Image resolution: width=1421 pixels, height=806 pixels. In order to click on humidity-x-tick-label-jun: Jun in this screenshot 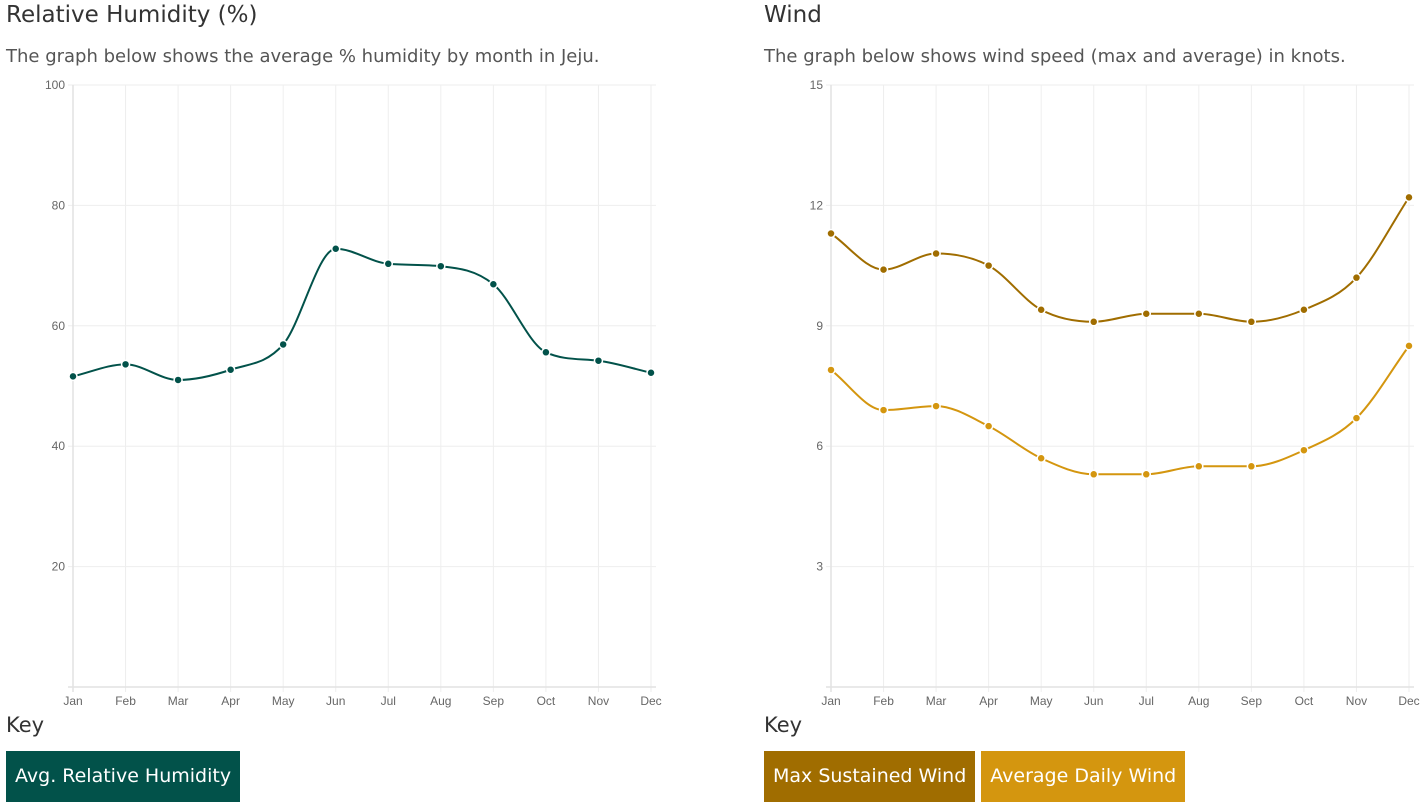, I will do `click(335, 701)`.